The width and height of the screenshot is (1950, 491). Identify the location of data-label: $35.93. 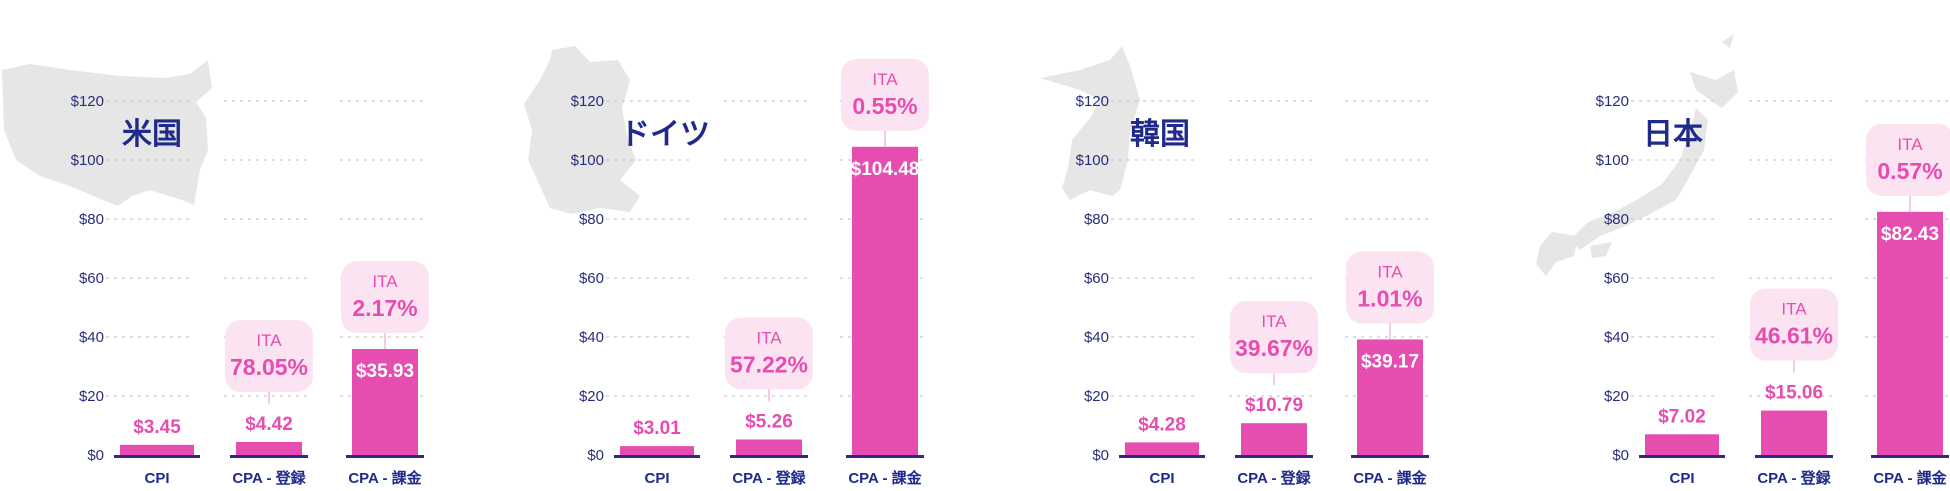
(385, 371).